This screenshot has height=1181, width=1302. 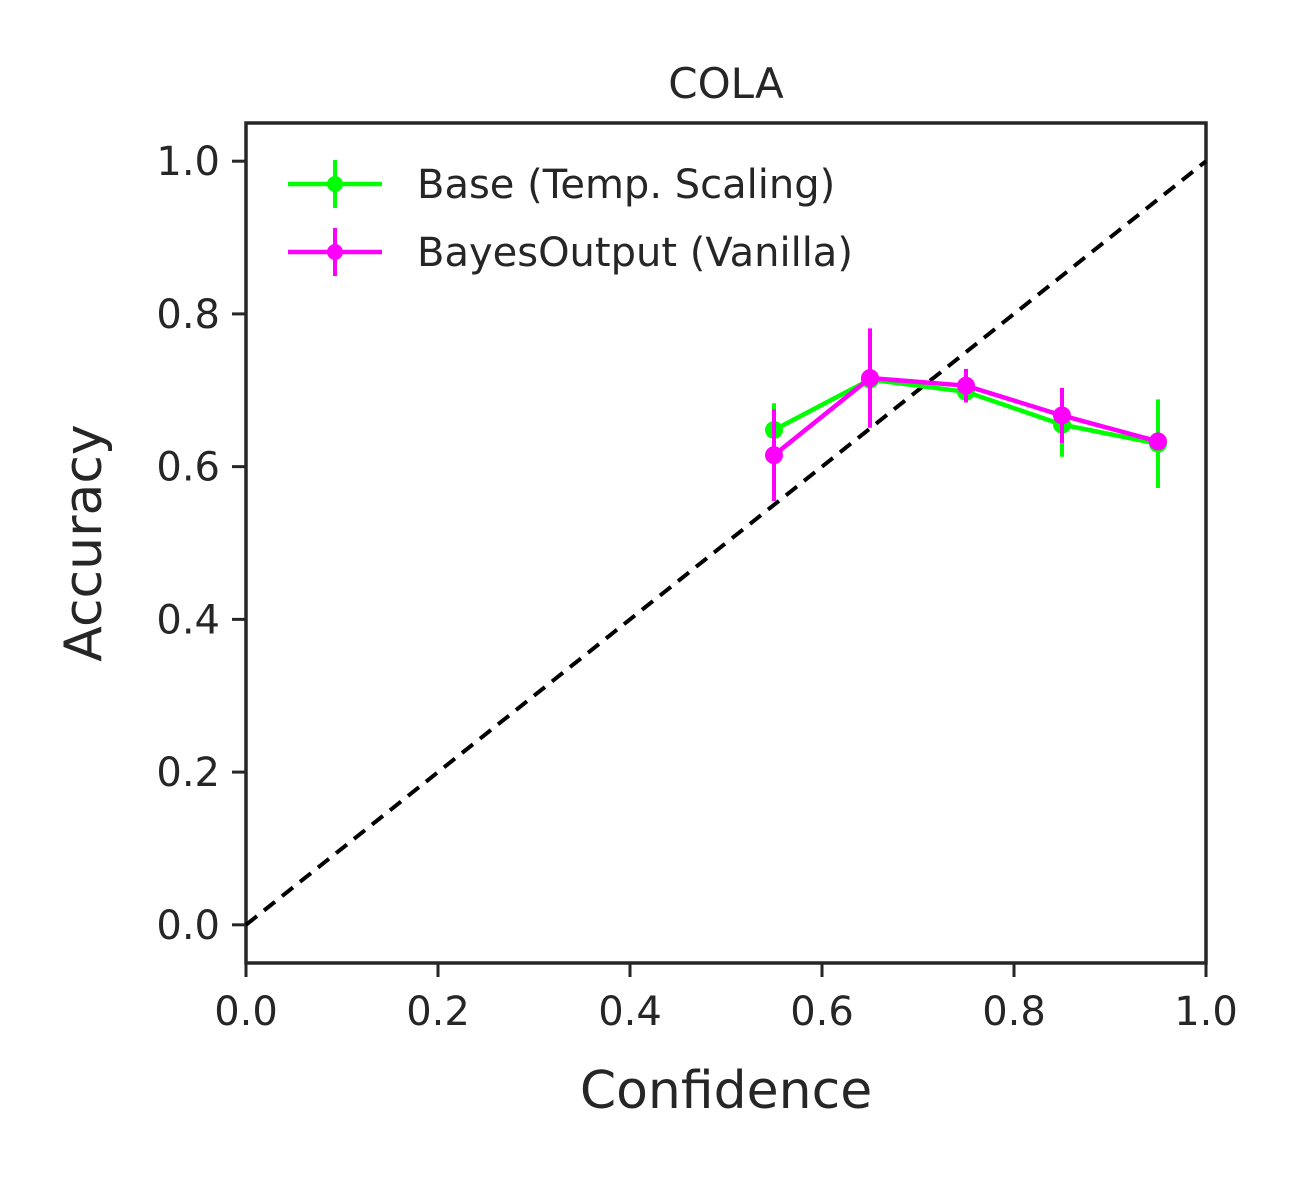 What do you see at coordinates (188, 162) in the screenshot?
I see `y-tick-label: 1.0` at bounding box center [188, 162].